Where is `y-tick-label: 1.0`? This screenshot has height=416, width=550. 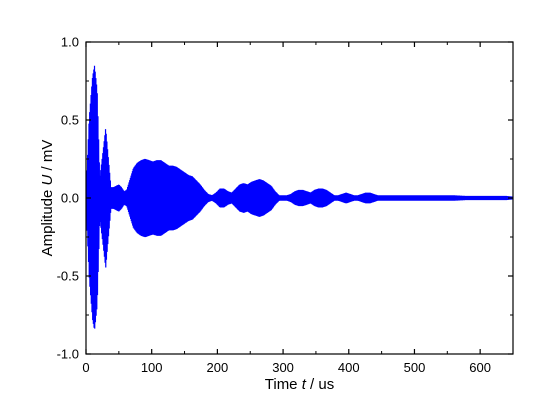 y-tick-label: 1.0 is located at coordinates (70, 42).